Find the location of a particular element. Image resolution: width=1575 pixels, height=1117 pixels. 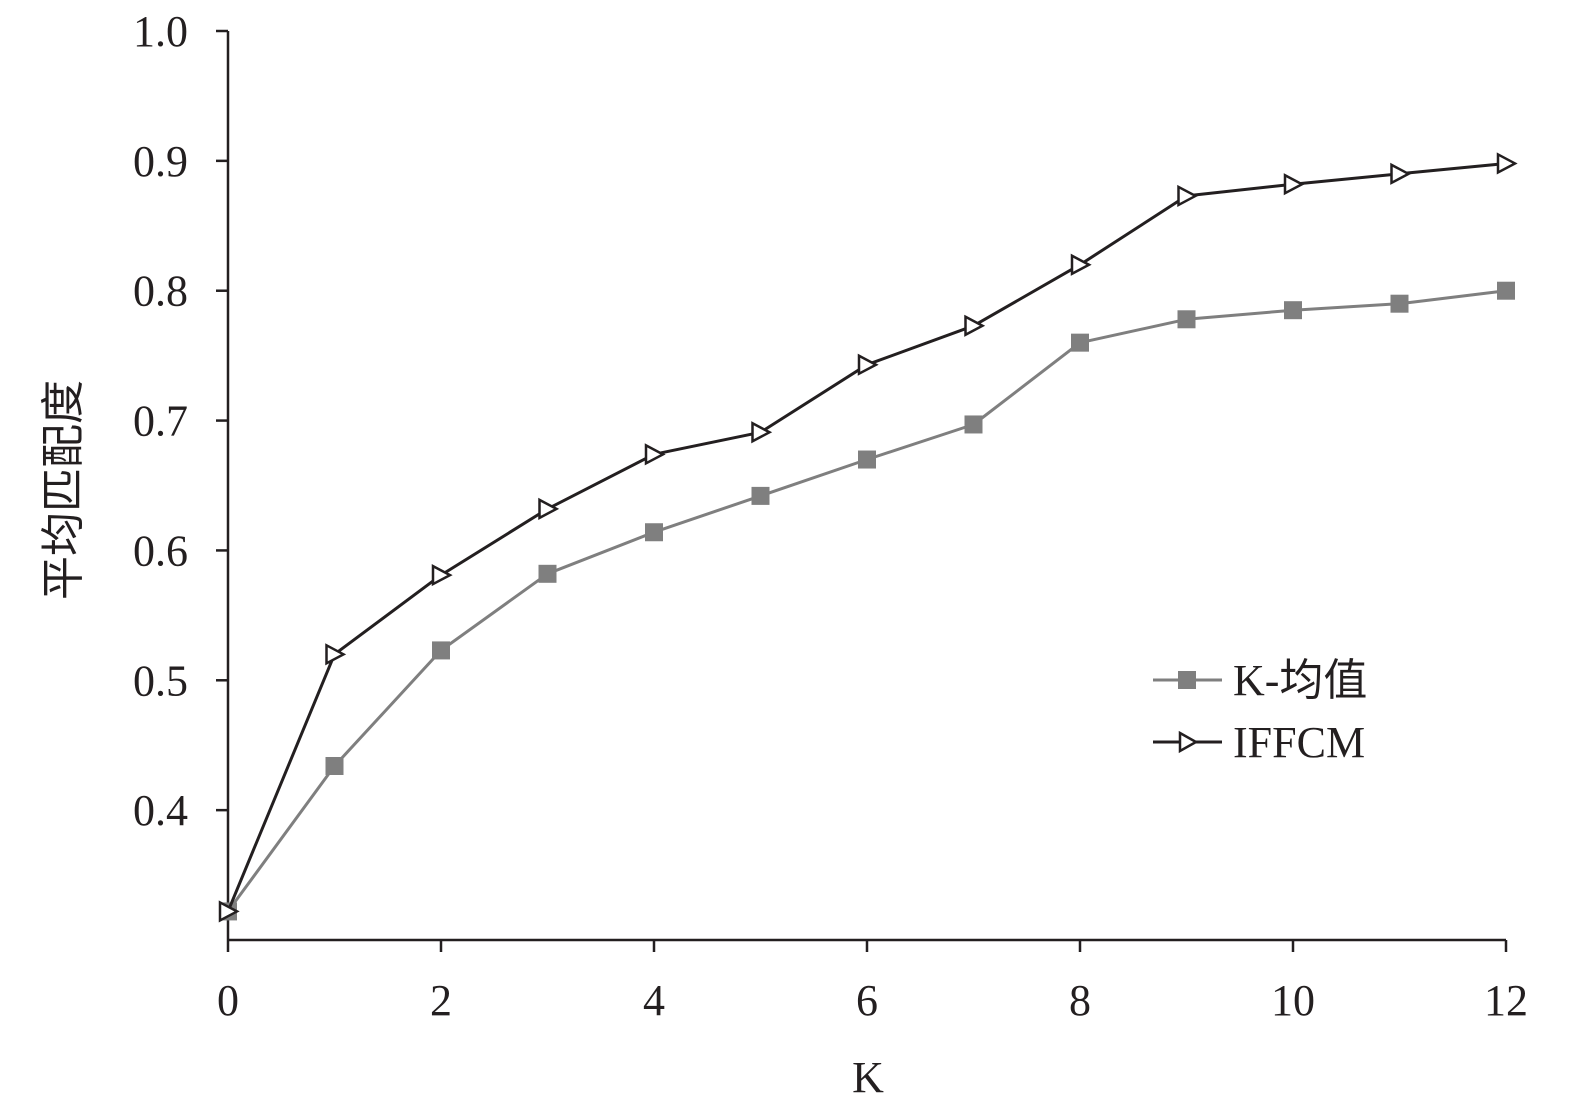

legend-label-k-means: K-均值 is located at coordinates (1300, 680).